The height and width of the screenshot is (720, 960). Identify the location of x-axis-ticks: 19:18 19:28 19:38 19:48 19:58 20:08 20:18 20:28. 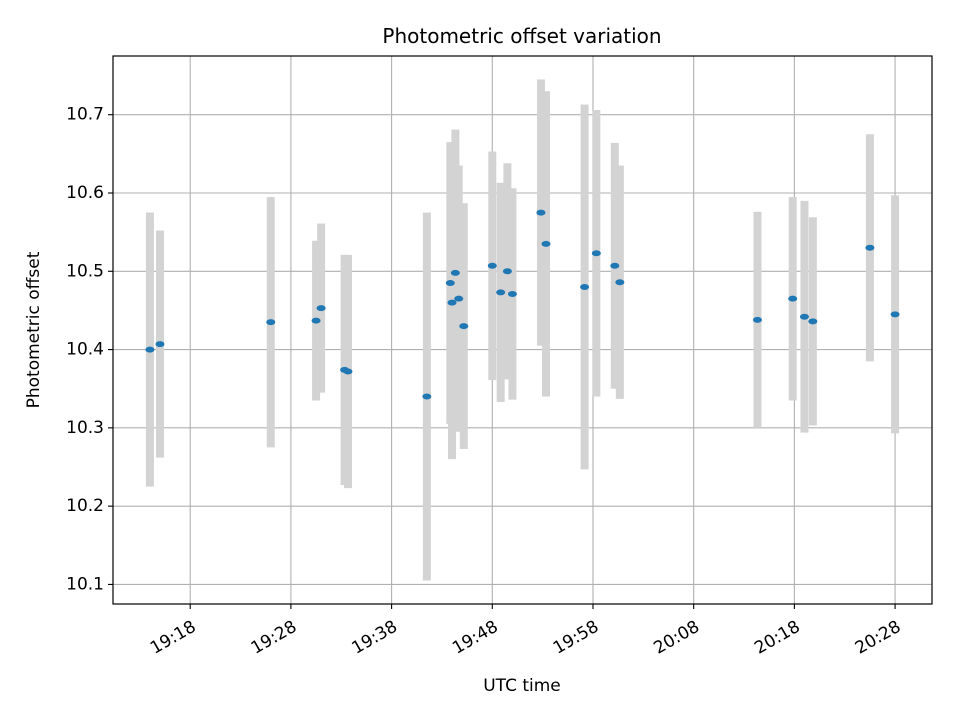
(525, 631).